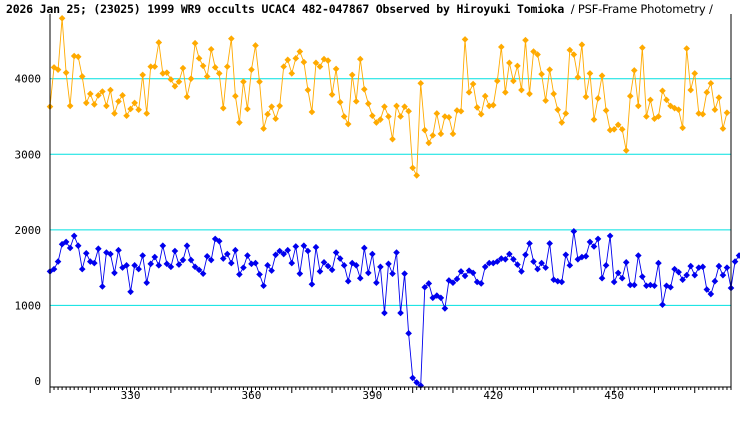  What do you see at coordinates (614, 395) in the screenshot?
I see `x-tick-label-450: 450` at bounding box center [614, 395].